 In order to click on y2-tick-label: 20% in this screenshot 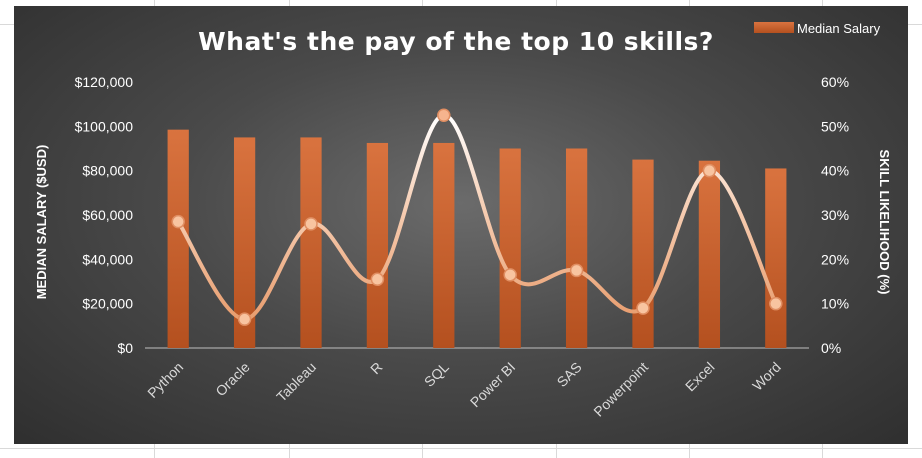, I will do `click(835, 259)`.